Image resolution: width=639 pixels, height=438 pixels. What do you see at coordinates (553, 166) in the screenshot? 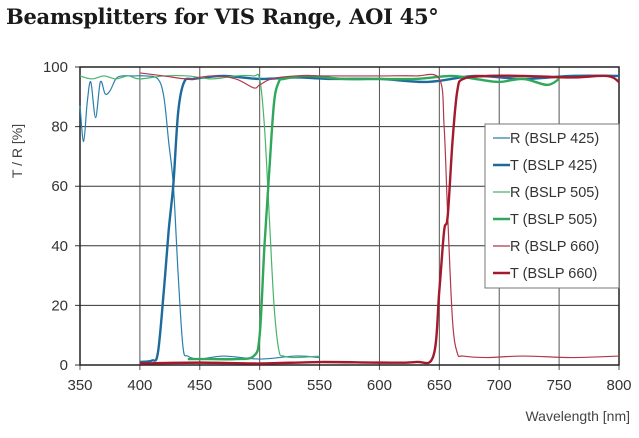
I see `legend-label: T (BSLP 425)` at bounding box center [553, 166].